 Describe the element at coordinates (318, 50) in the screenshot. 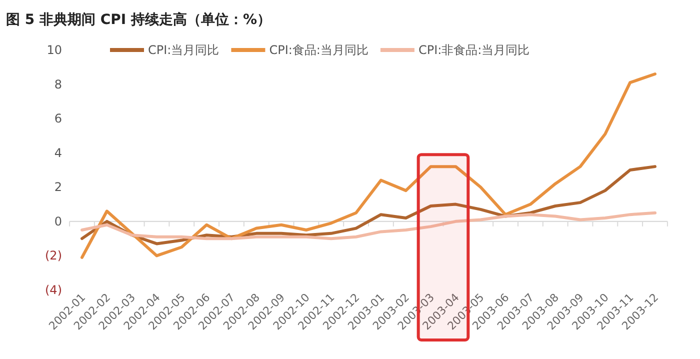

I see `legend-label: CPI:食品:当月同比` at that location.